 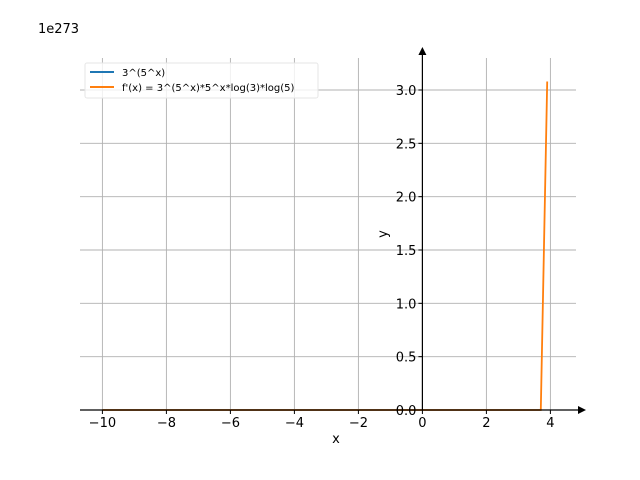 What do you see at coordinates (358, 423) in the screenshot?
I see `x-tick-label: −2` at bounding box center [358, 423].